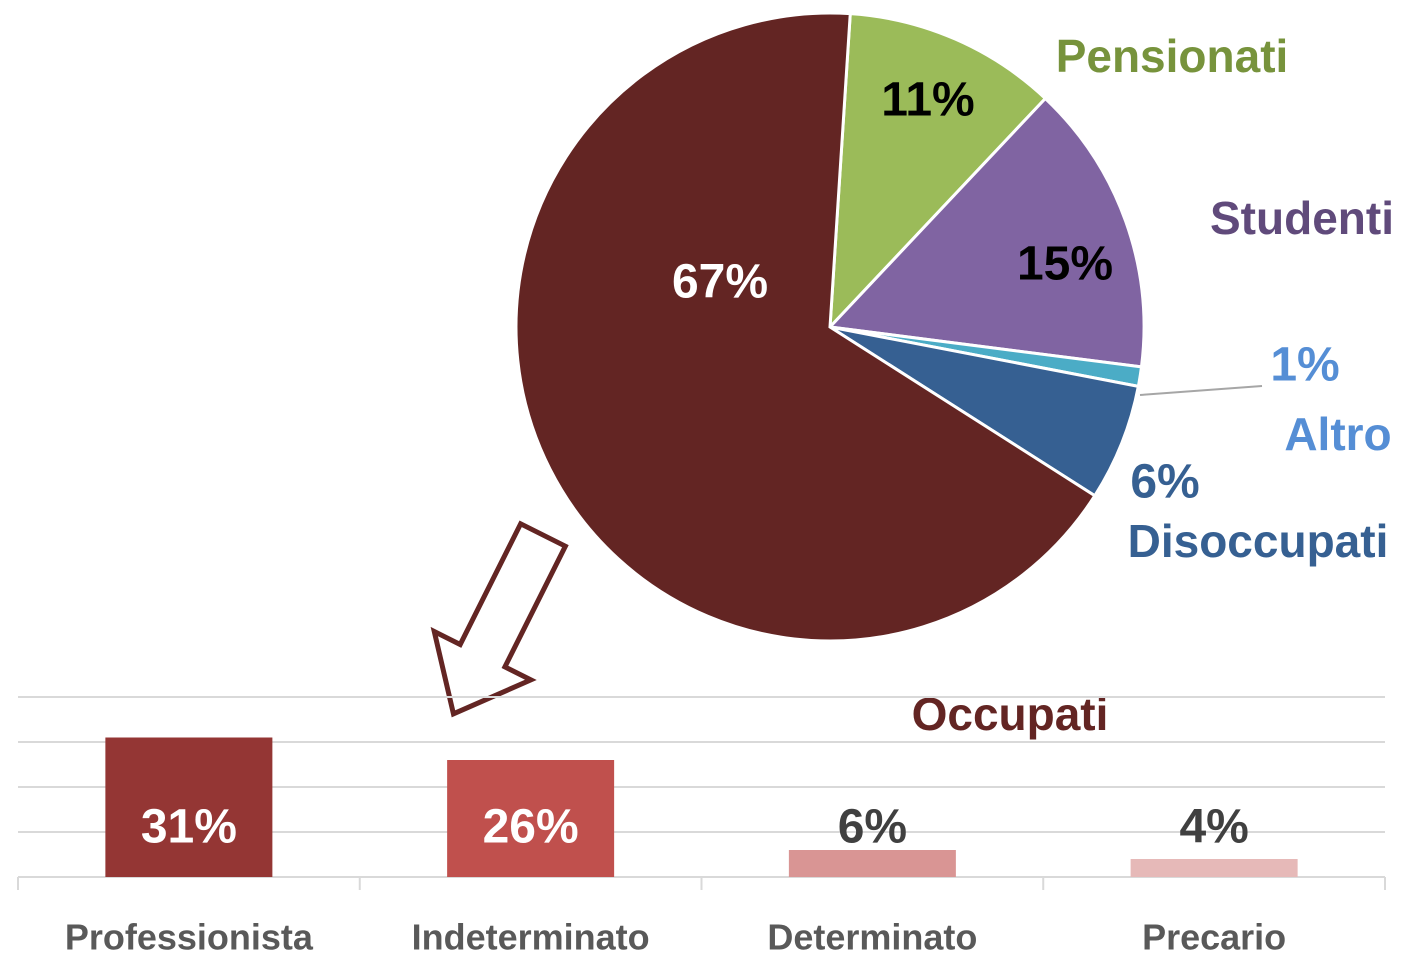 This screenshot has height=959, width=1422. I want to click on arrow-shape, so click(499, 619).